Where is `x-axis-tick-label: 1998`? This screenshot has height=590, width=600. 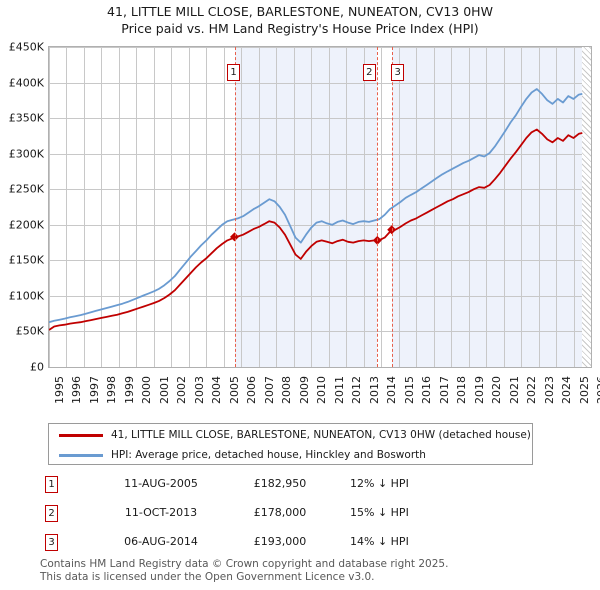 x-axis-tick-label: 1998 is located at coordinates (112, 390).